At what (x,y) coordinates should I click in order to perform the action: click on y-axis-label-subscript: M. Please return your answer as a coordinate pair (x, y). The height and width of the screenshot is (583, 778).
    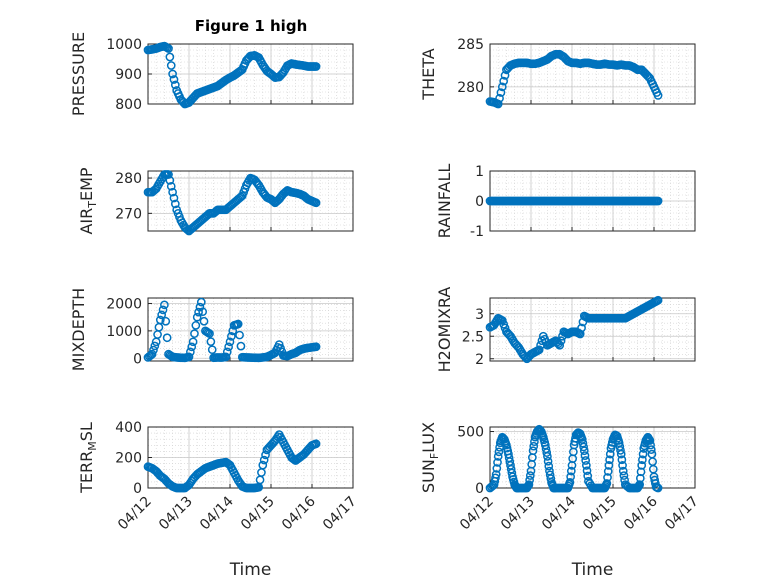
    Looking at the image, I should click on (92, 446).